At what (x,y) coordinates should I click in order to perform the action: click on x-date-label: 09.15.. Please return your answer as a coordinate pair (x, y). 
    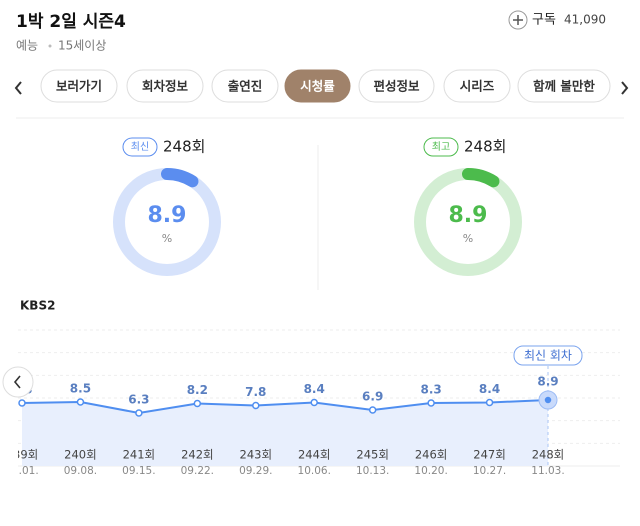
    Looking at the image, I should click on (138, 471).